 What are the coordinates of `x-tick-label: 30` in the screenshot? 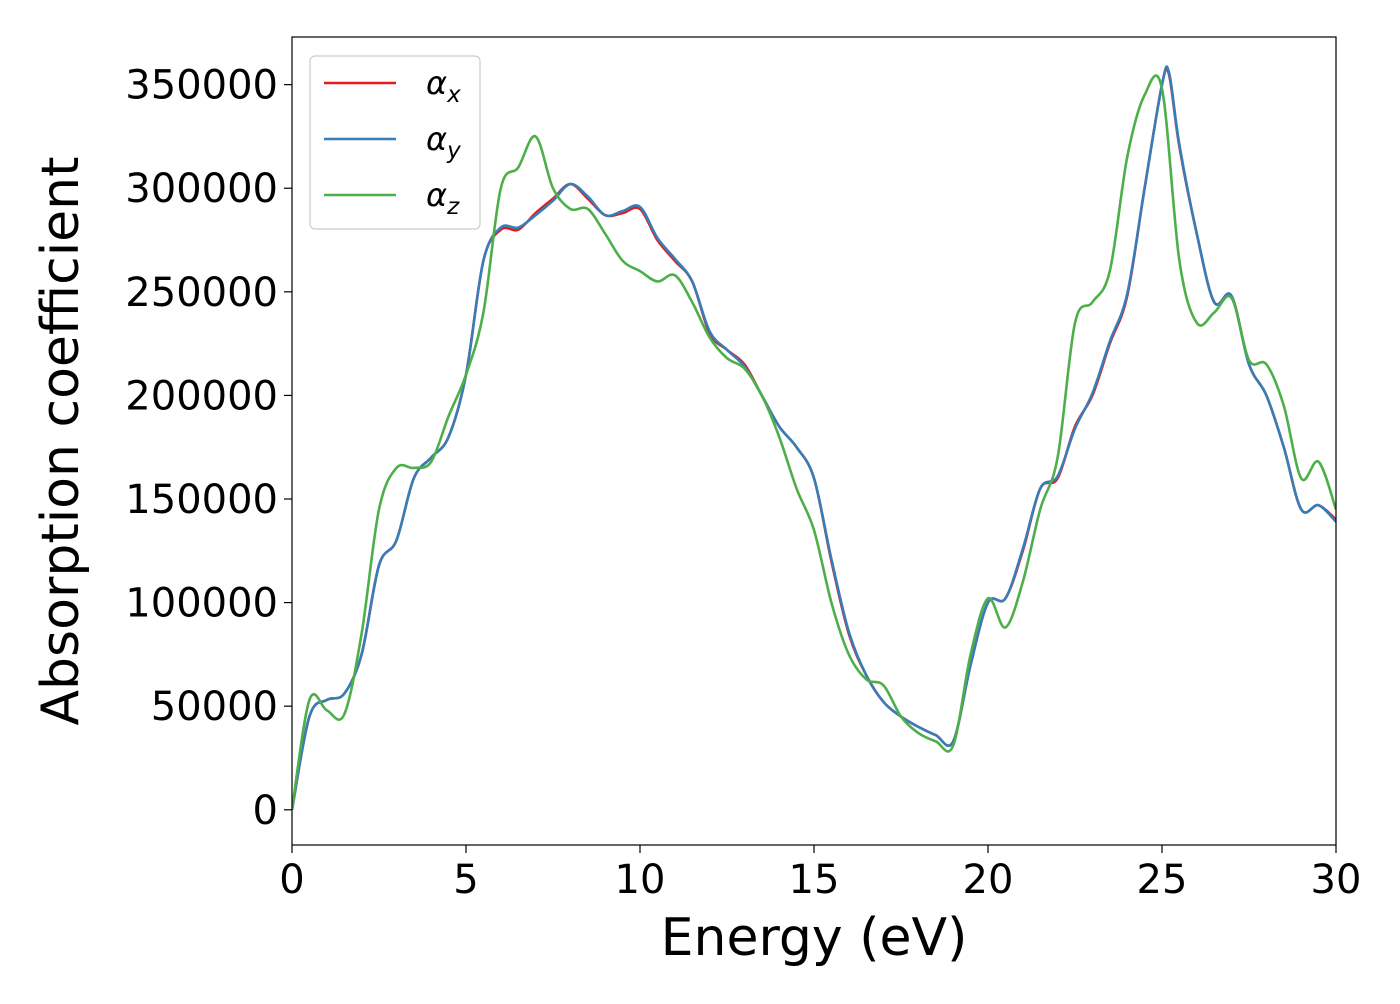 It's located at (1336, 880).